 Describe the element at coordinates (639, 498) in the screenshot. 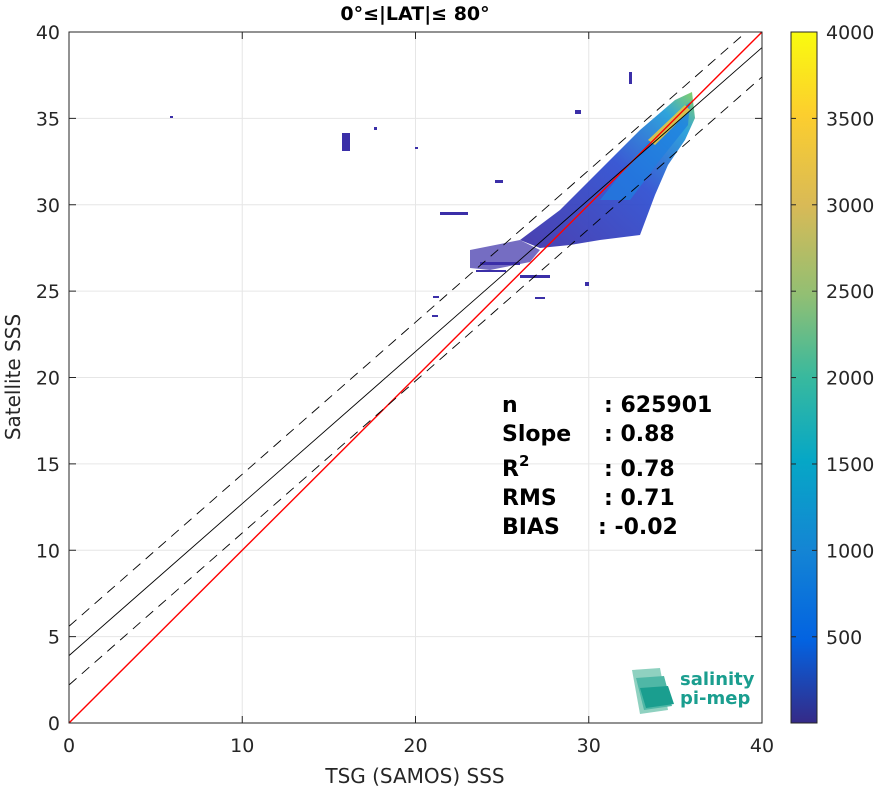

I see `stat-value: : 0.71` at that location.